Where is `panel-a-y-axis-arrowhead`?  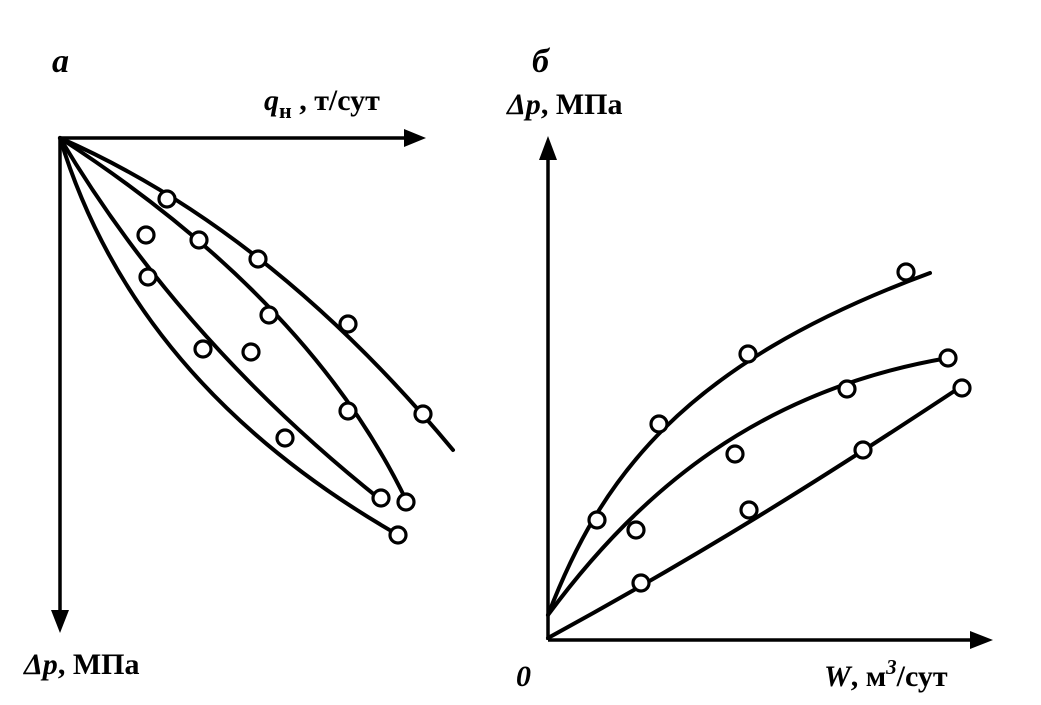
panel-a-y-axis-arrowhead is located at coordinates (60, 621).